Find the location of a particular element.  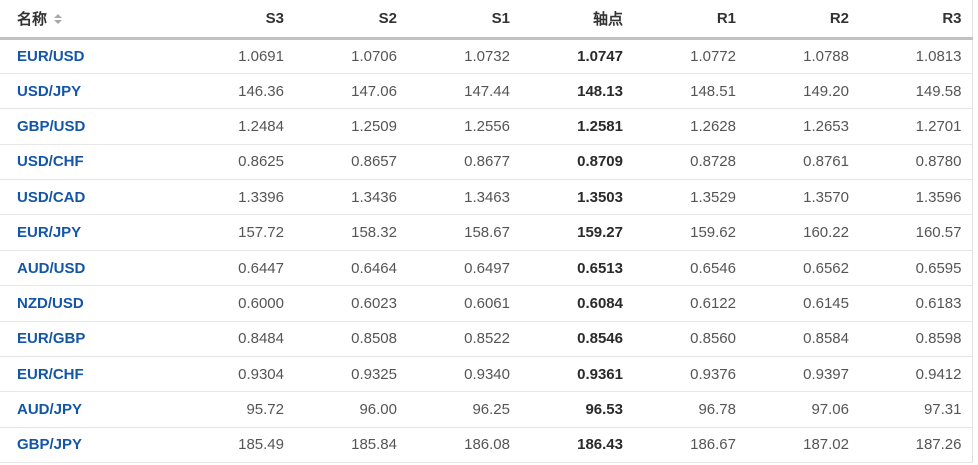

cell-s3: 0.6447 is located at coordinates (237, 268).